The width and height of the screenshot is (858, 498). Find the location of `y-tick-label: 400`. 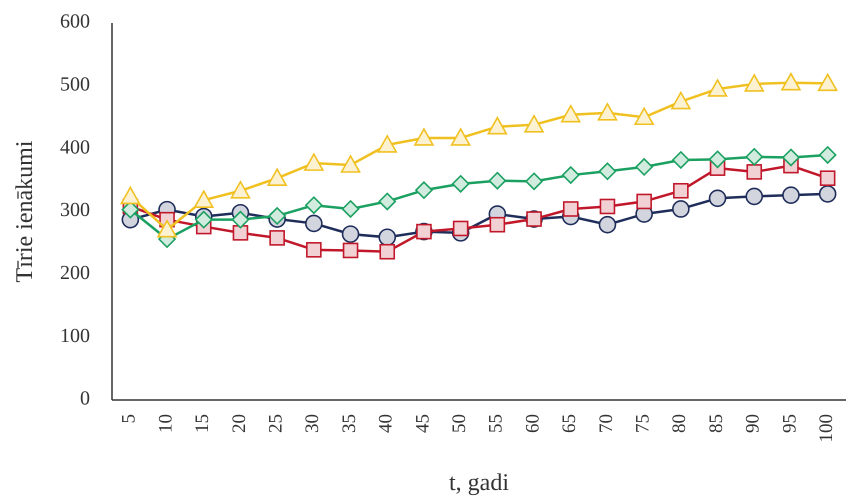

y-tick-label: 400 is located at coordinates (75, 147).